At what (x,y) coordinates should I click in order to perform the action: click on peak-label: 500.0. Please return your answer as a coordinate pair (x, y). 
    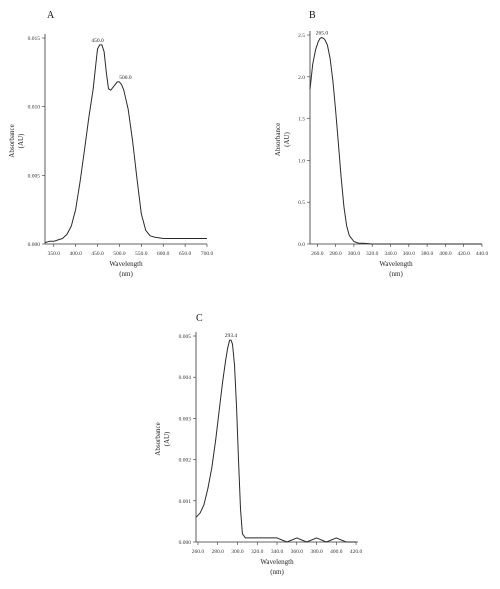
    Looking at the image, I should click on (125, 78).